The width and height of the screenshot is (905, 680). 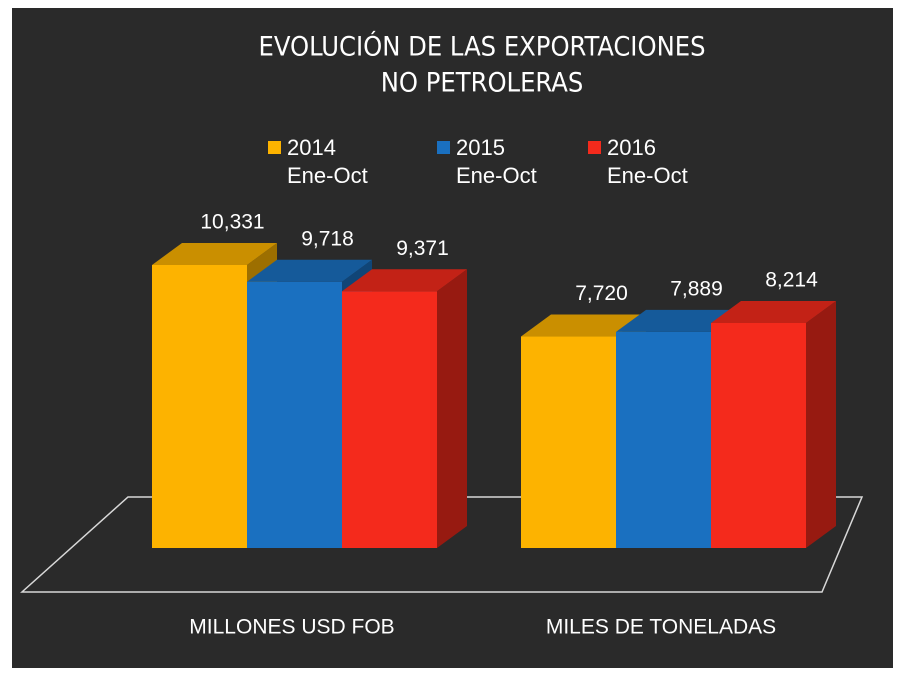 I want to click on data-label: 9,371, so click(x=422, y=248).